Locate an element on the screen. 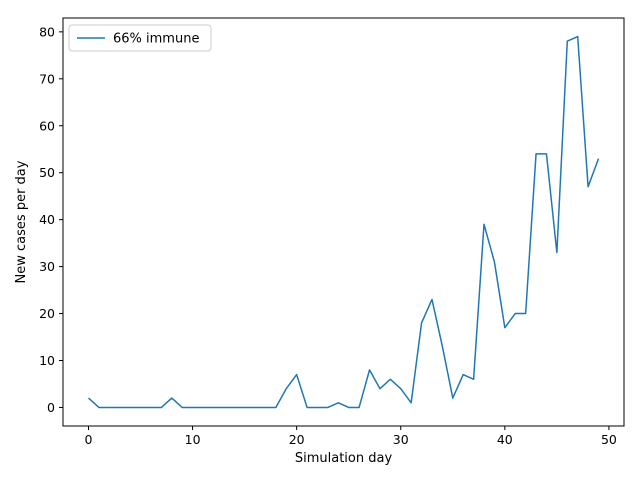  y-tick-label: 0 is located at coordinates (51, 407).